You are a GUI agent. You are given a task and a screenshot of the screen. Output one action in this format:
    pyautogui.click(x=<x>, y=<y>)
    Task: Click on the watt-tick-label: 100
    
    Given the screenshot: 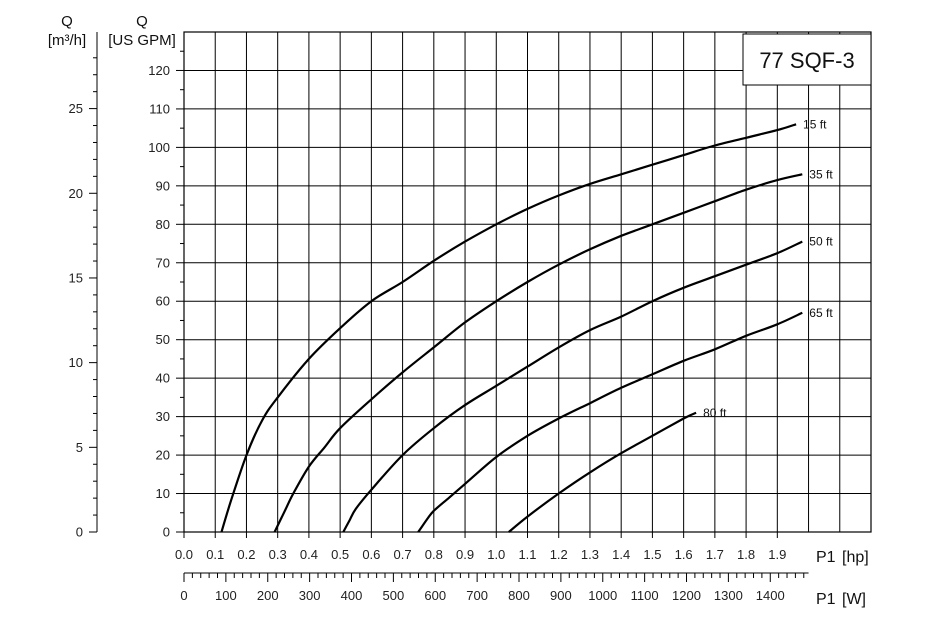 What is the action you would take?
    pyautogui.click(x=226, y=595)
    